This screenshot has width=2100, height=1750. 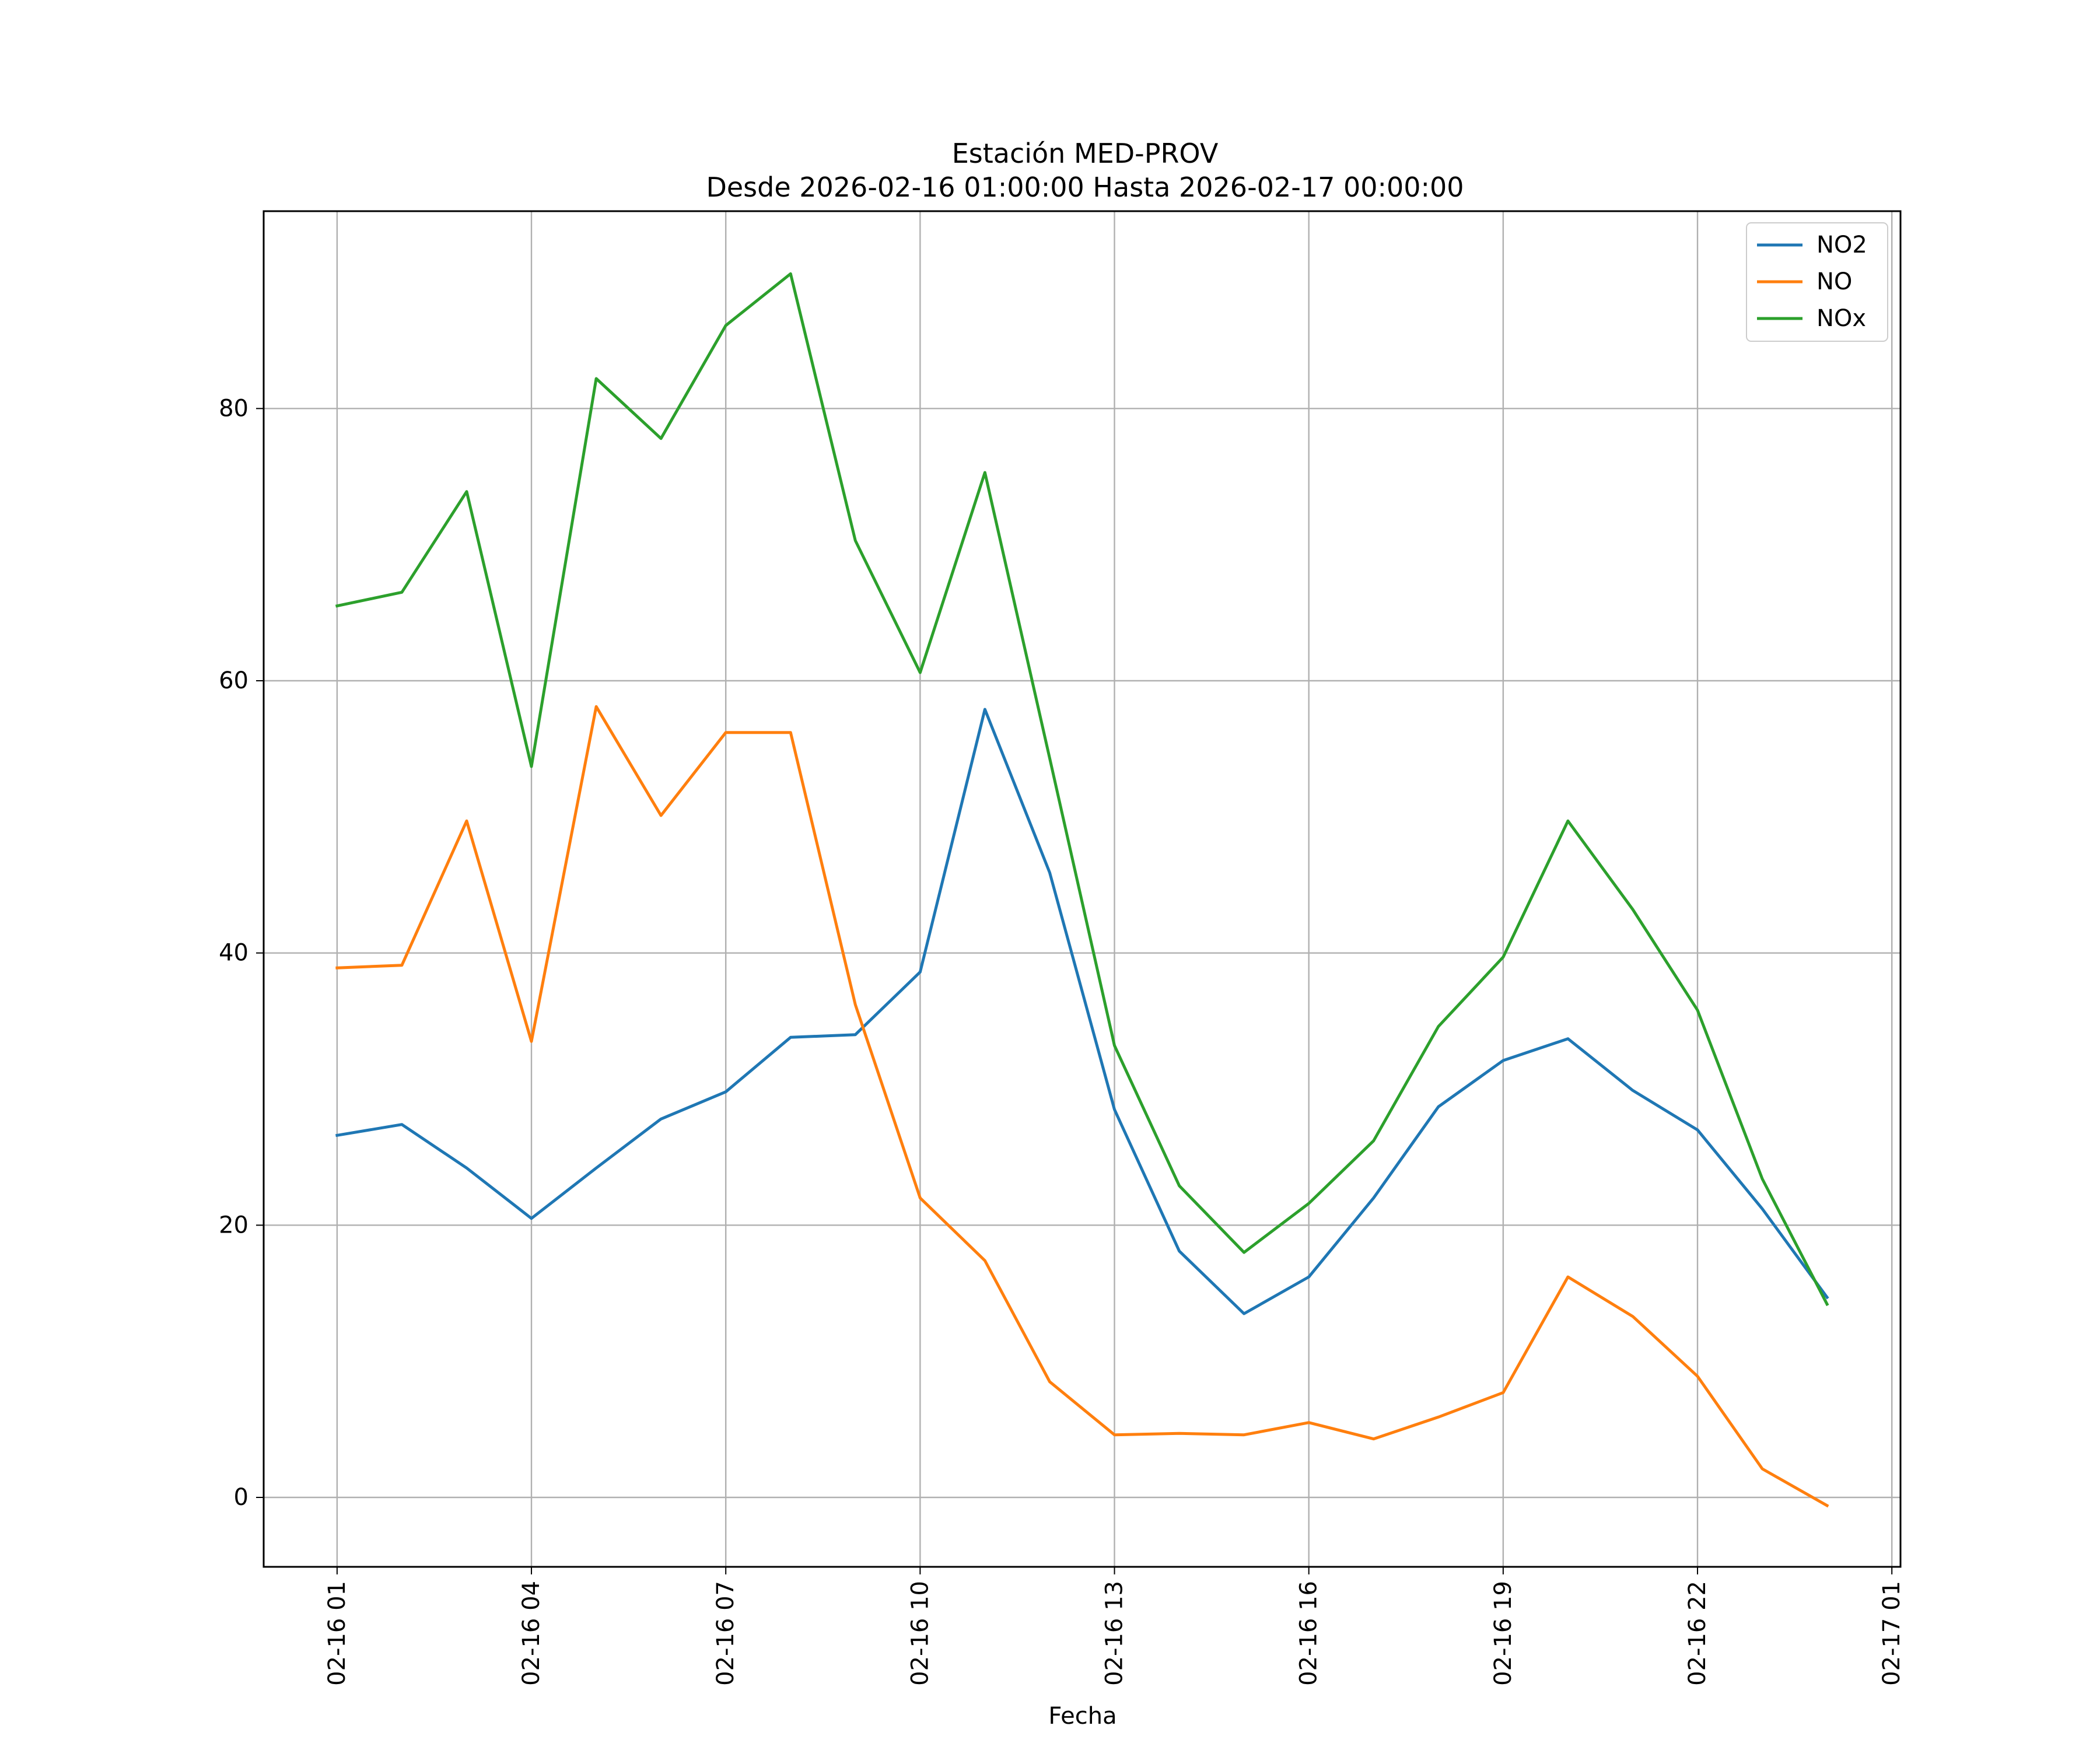 What do you see at coordinates (1309, 1633) in the screenshot?
I see `x-tick-label: 02-16 16` at bounding box center [1309, 1633].